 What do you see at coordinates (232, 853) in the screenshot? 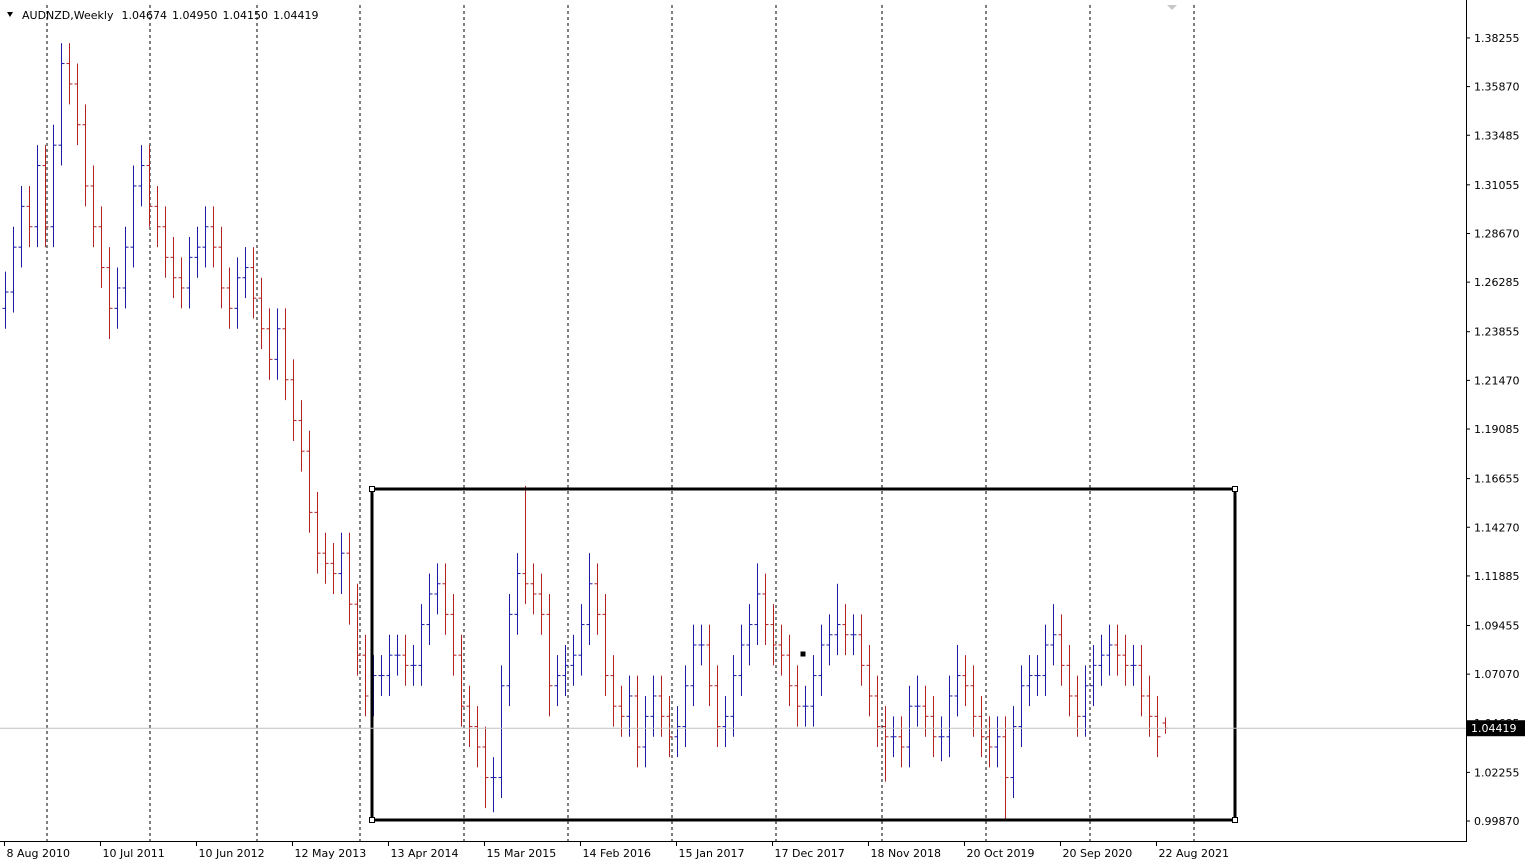
I see `x-tick-label: 10 Jun 2012` at bounding box center [232, 853].